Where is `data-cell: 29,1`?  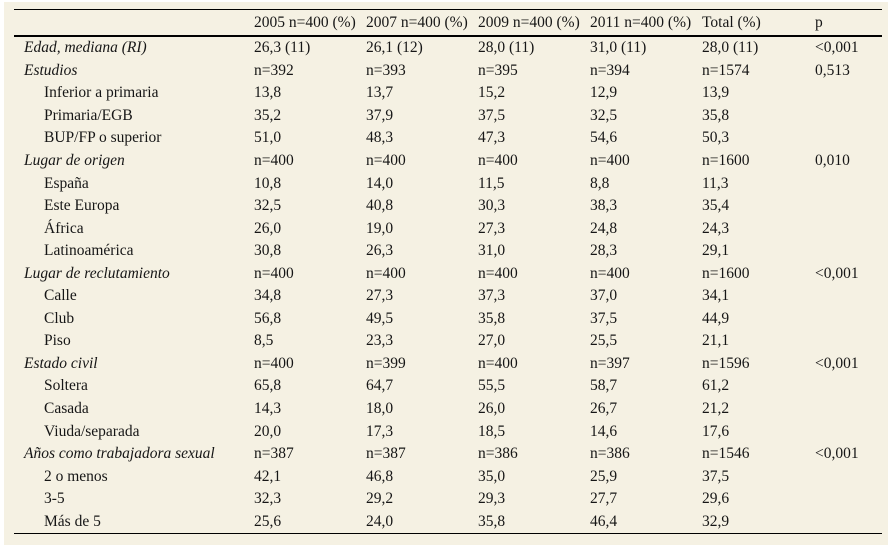
data-cell: 29,1 is located at coordinates (716, 251).